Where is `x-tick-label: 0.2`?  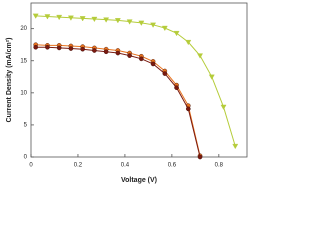
x-tick-label: 0.2 is located at coordinates (78, 166).